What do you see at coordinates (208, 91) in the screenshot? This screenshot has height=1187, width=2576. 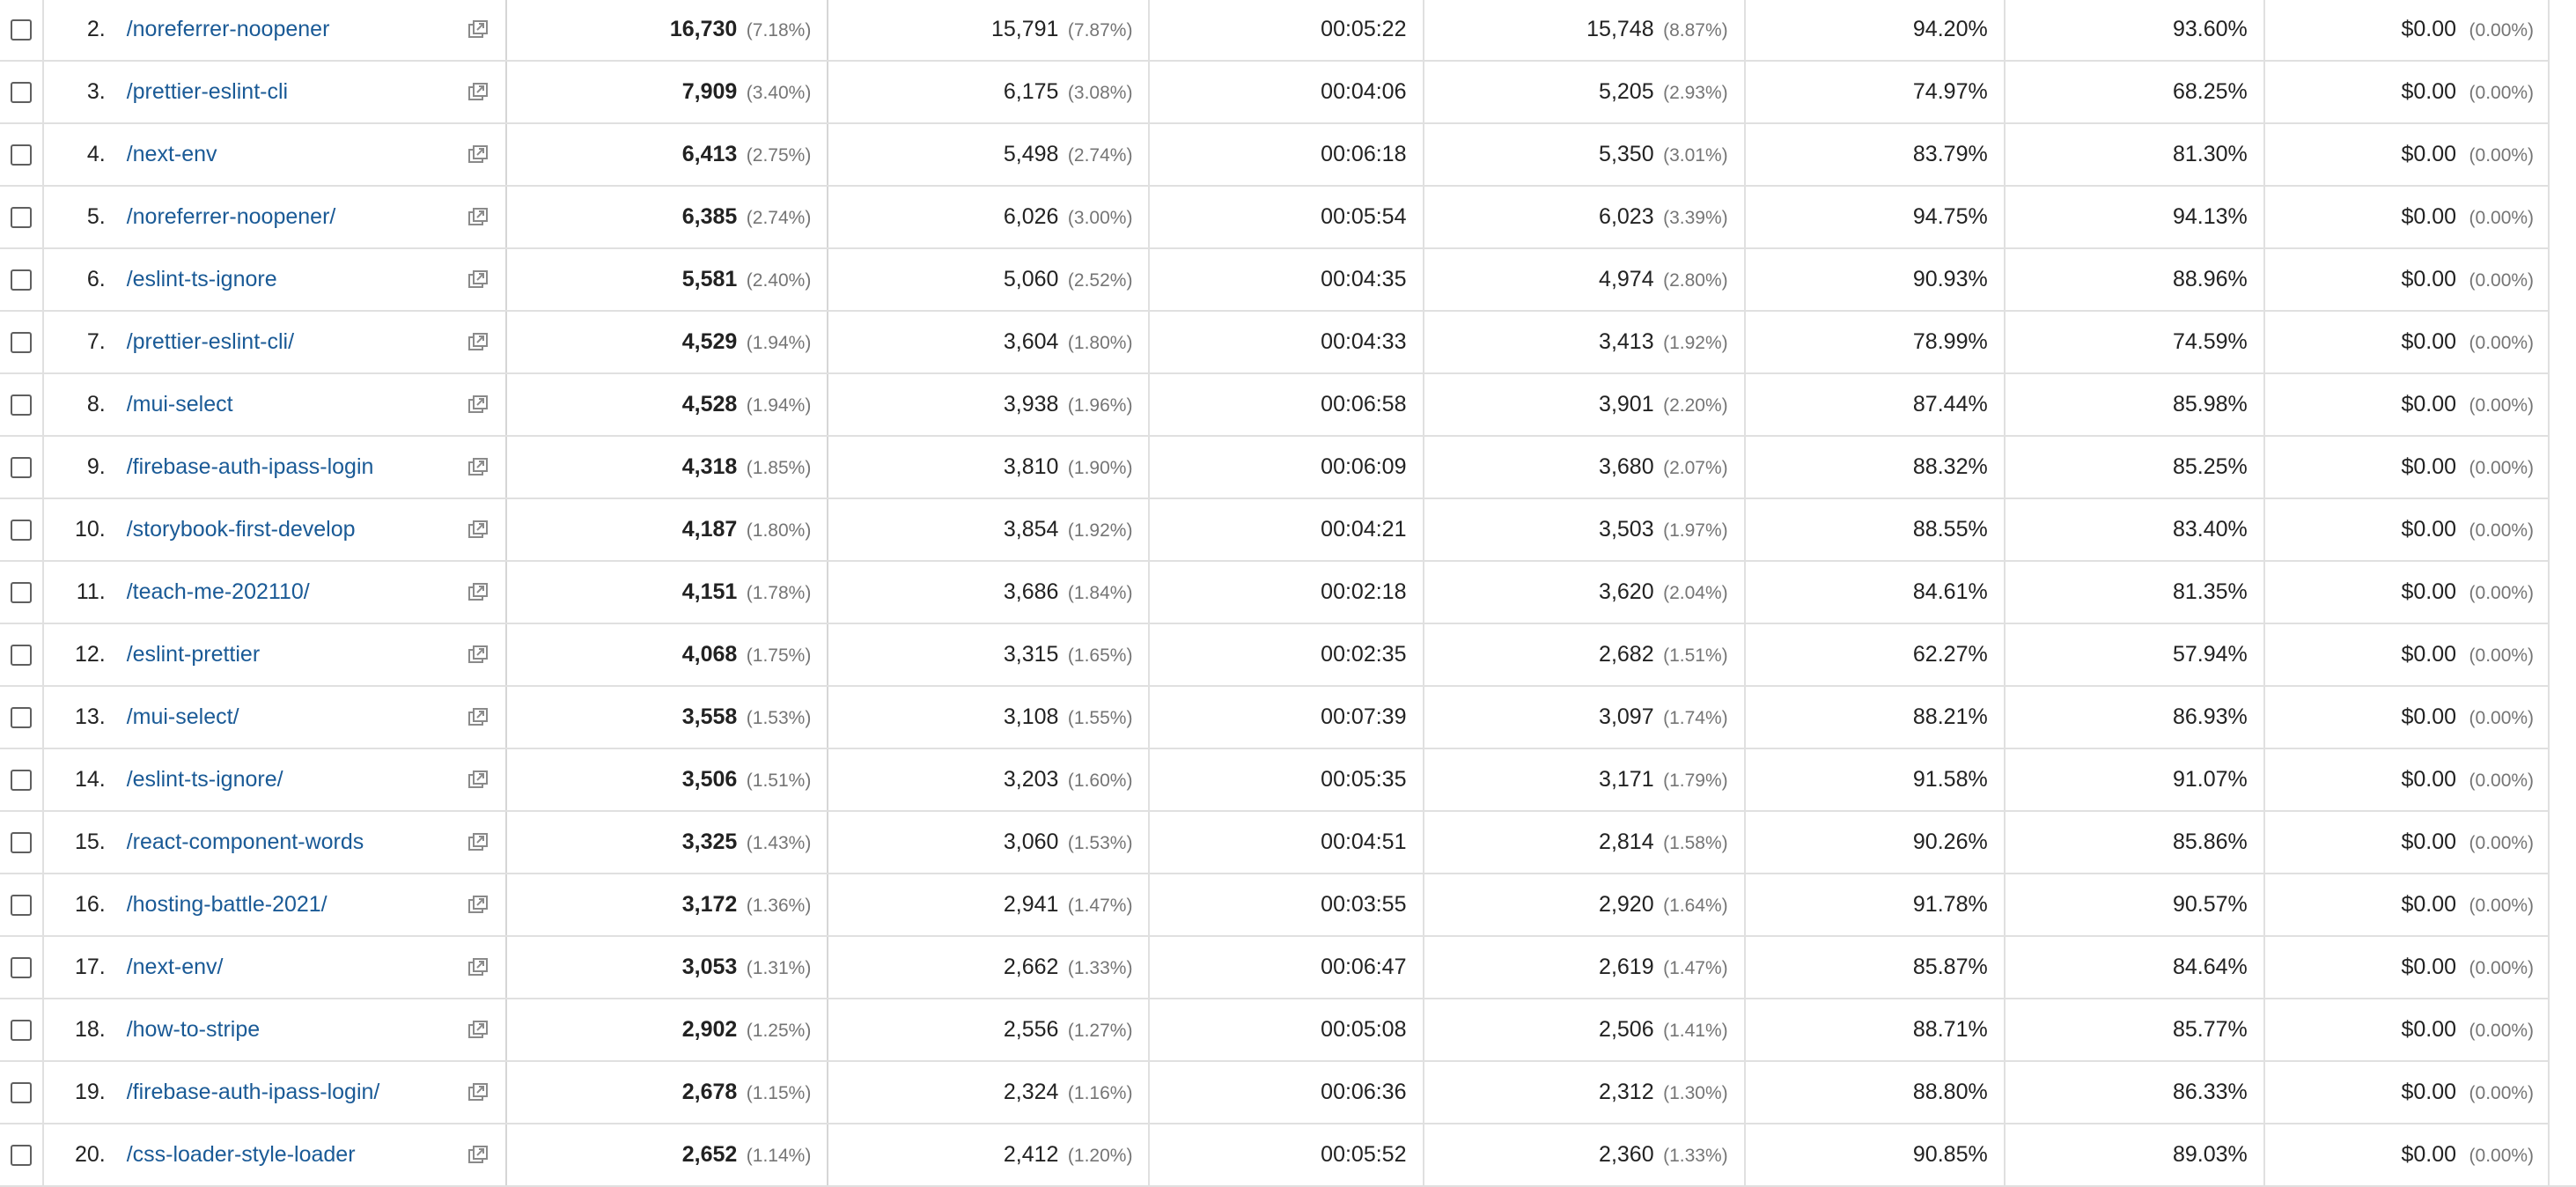 I see `page-path-link: /prettier-eslint-cli` at bounding box center [208, 91].